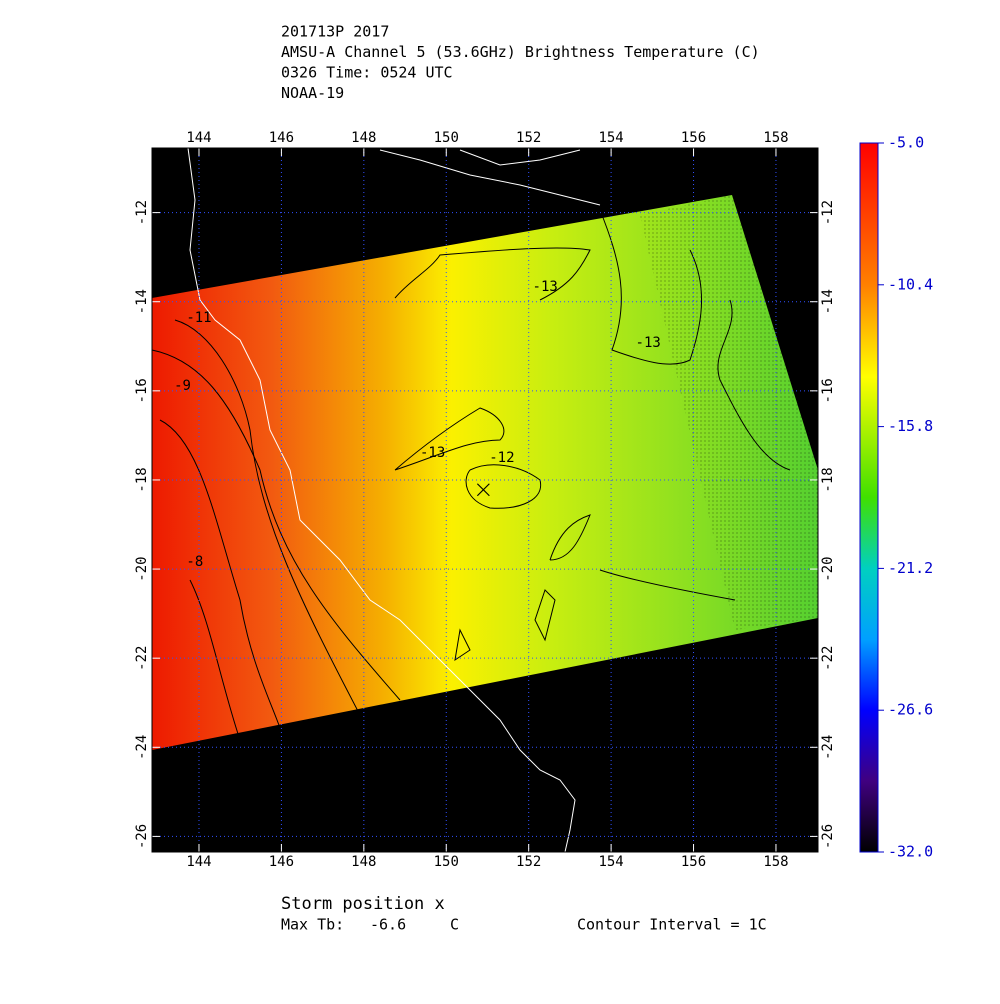  Describe the element at coordinates (869, 497) in the screenshot. I see `colorbar` at that location.